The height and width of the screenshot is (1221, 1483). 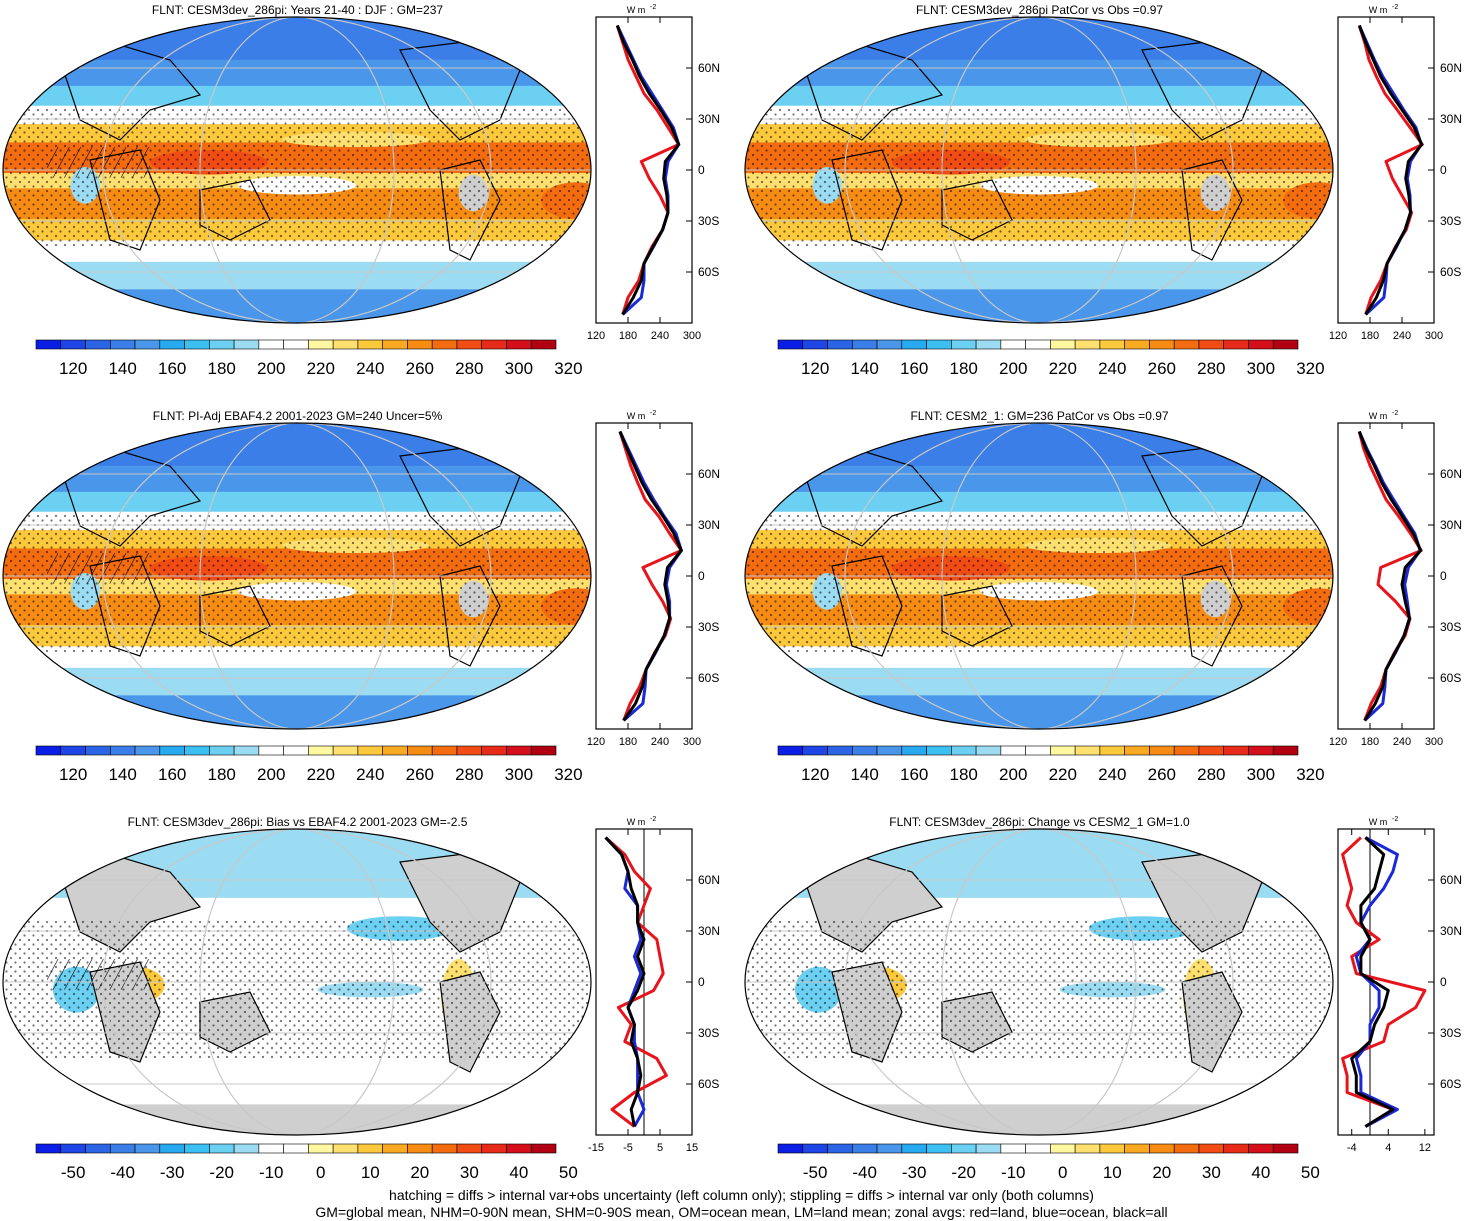 What do you see at coordinates (370, 774) in the screenshot?
I see `colorbar-tick-label: 240` at bounding box center [370, 774].